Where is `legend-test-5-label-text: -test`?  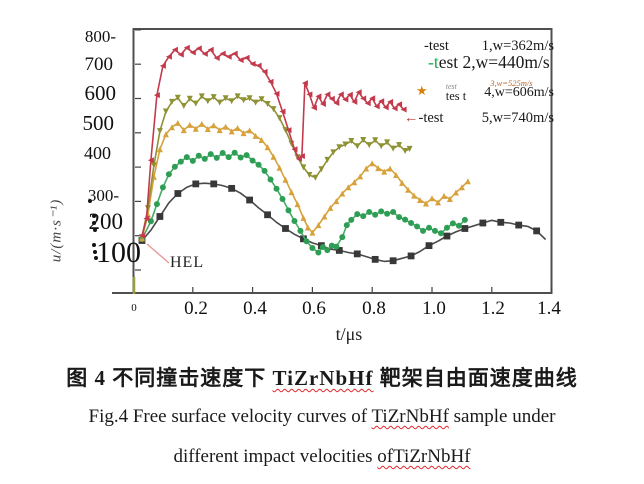 legend-test-5-label-text: -test is located at coordinates (431, 118).